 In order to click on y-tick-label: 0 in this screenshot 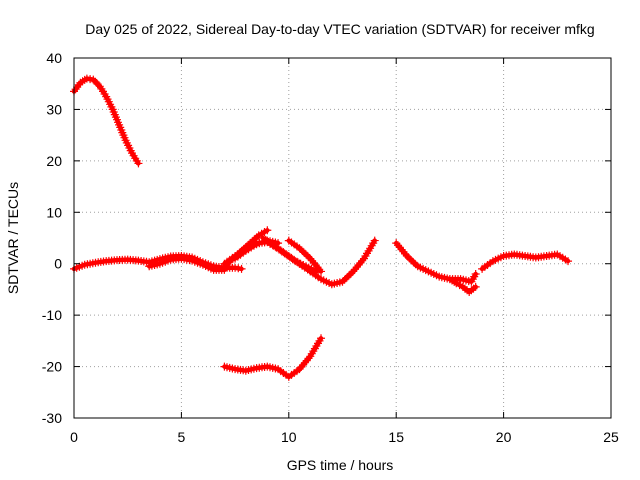, I will do `click(58, 264)`.